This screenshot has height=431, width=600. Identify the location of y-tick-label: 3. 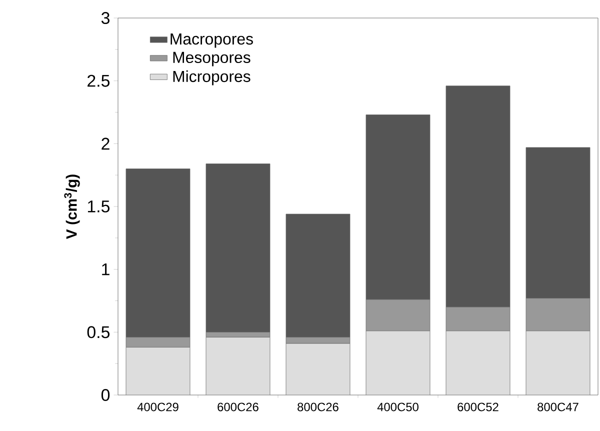
(105, 18).